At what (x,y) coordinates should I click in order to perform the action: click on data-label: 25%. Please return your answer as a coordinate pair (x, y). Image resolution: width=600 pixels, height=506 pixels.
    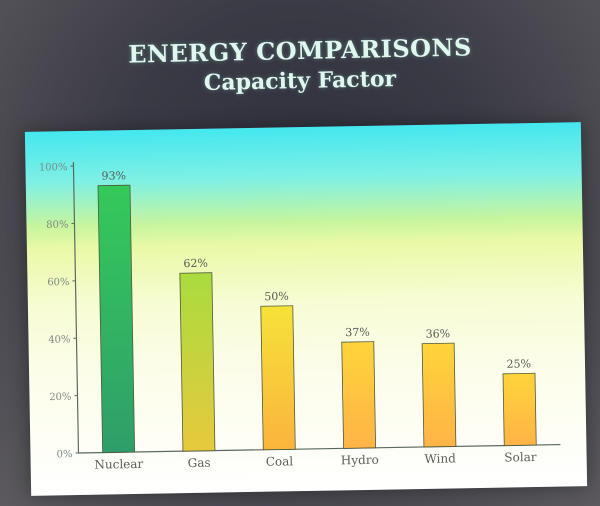
    Looking at the image, I should click on (518, 363).